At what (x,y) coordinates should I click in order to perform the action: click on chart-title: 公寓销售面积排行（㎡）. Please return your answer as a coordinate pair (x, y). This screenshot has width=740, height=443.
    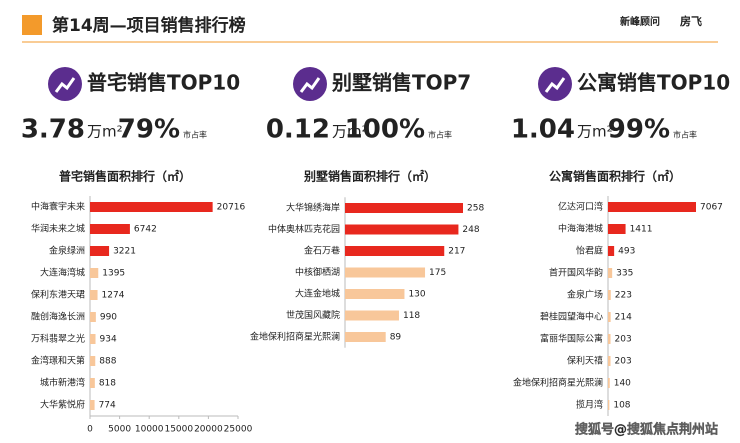
    Looking at the image, I should click on (615, 176).